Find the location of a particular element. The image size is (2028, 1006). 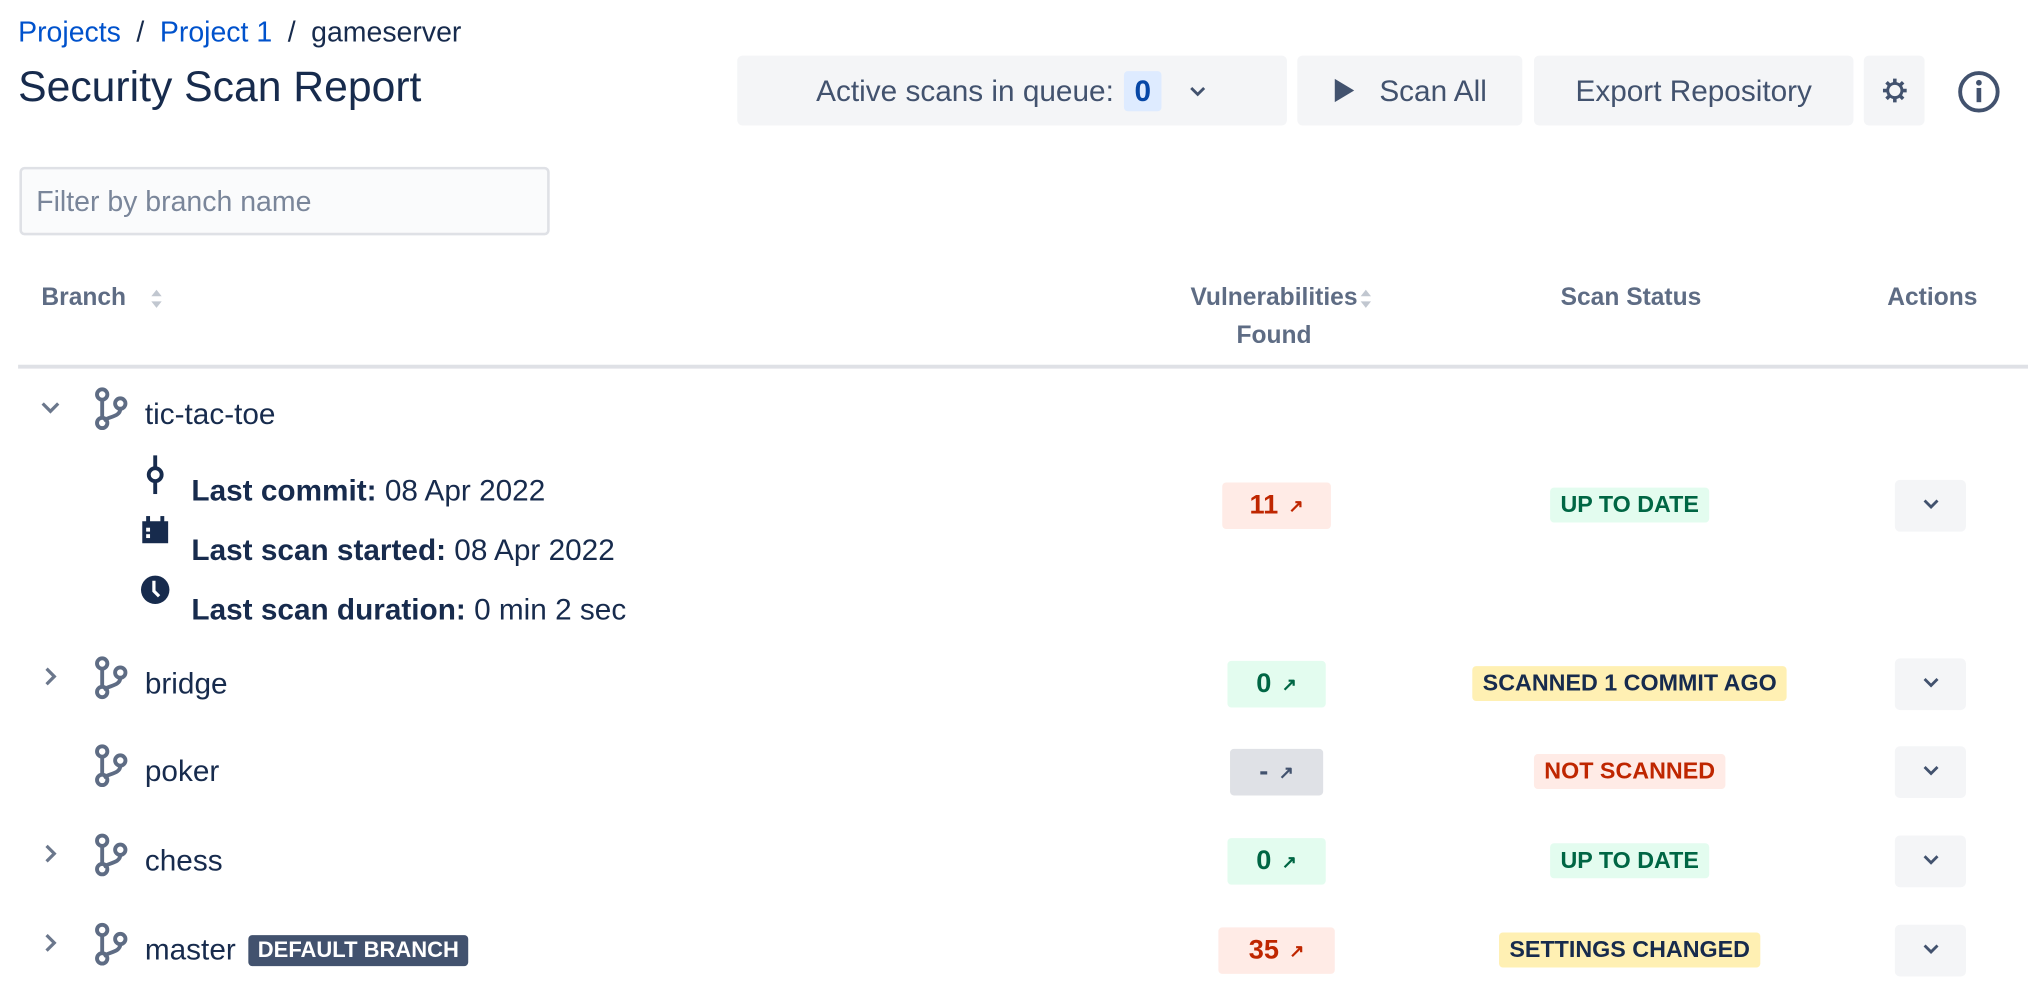

branch-name-label: chess is located at coordinates (183, 860).